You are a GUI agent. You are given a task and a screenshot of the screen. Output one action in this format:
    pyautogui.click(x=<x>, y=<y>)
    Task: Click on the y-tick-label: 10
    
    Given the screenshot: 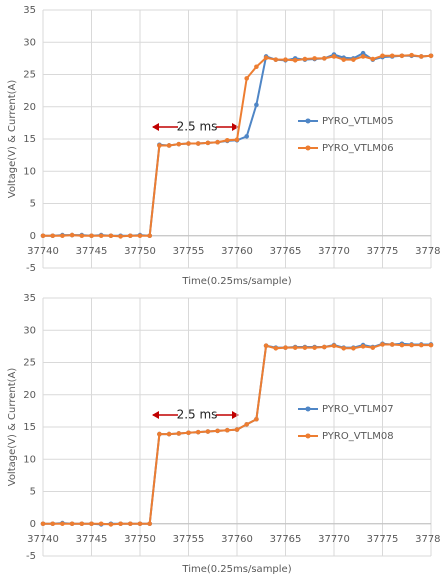 What is the action you would take?
    pyautogui.click(x=29, y=171)
    